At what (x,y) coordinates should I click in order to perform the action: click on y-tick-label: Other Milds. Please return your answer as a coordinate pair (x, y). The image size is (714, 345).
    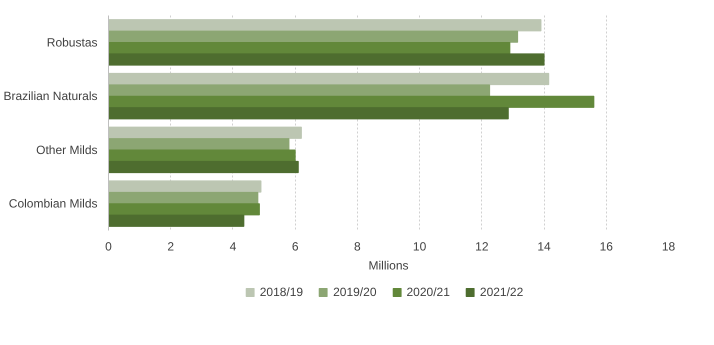
    Looking at the image, I should click on (67, 149).